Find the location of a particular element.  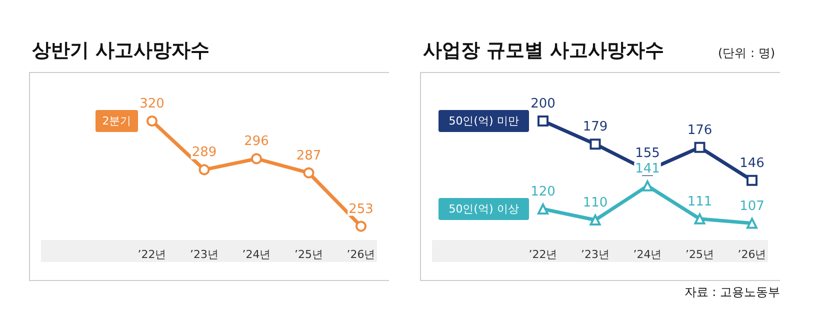

data-label: 107 is located at coordinates (752, 206).